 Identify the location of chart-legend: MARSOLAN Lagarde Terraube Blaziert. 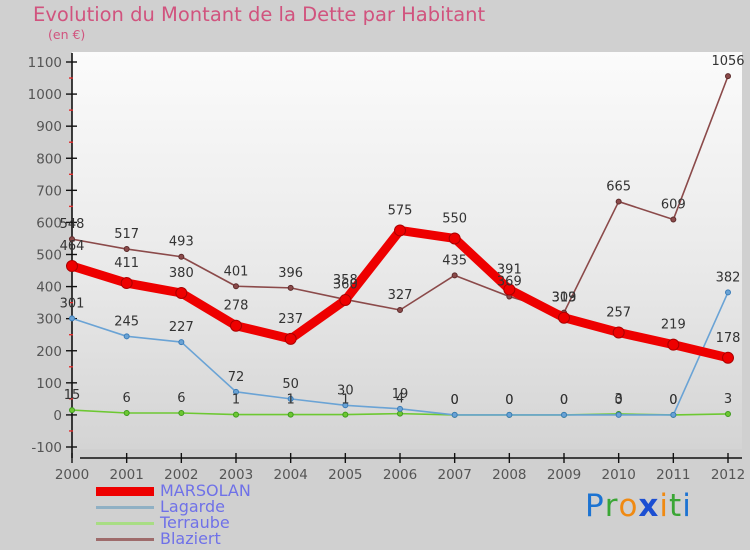
(246, 515).